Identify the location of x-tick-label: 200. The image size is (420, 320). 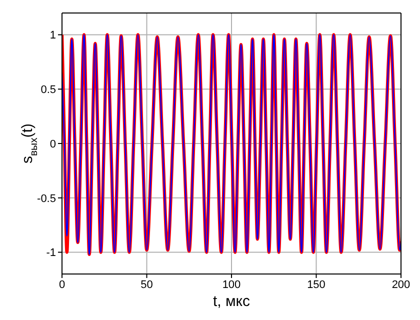
(401, 284).